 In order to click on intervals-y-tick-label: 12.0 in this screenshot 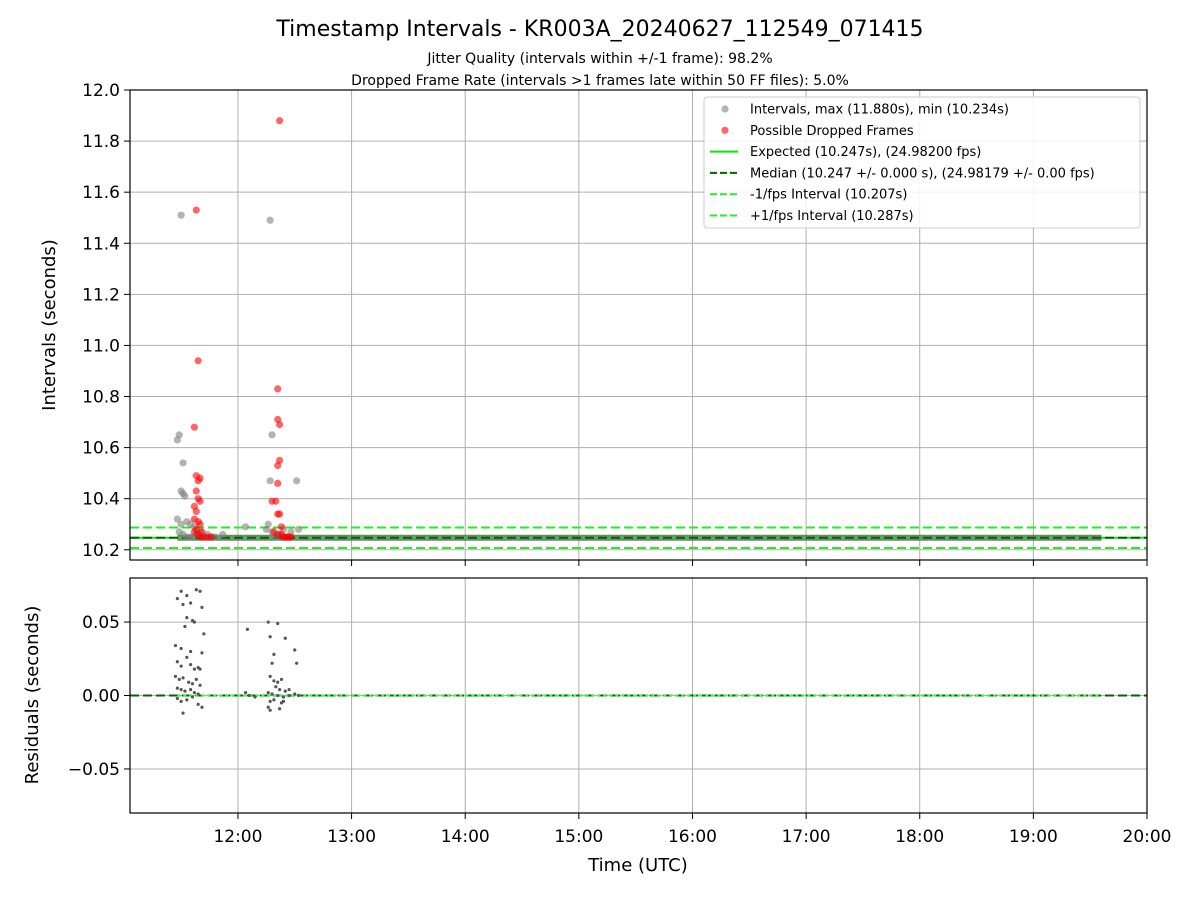, I will do `click(101, 91)`.